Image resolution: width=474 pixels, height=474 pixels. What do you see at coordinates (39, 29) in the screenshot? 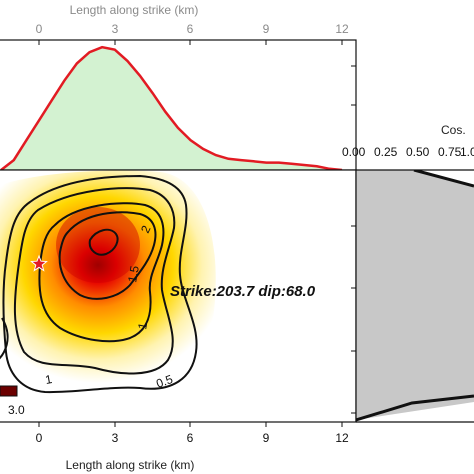
I see `top-tick-label: 0` at bounding box center [39, 29].